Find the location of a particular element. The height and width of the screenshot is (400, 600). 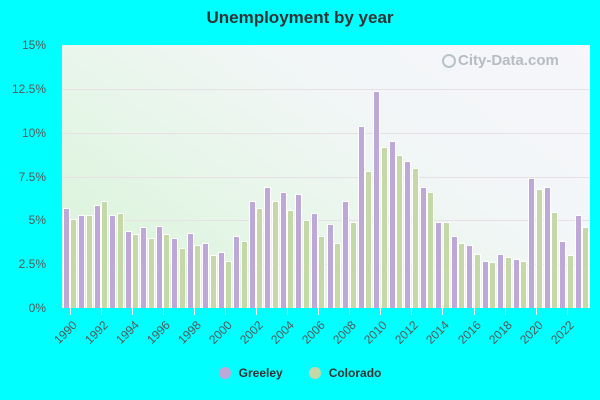

bar-greeley-2019 is located at coordinates (516, 283).